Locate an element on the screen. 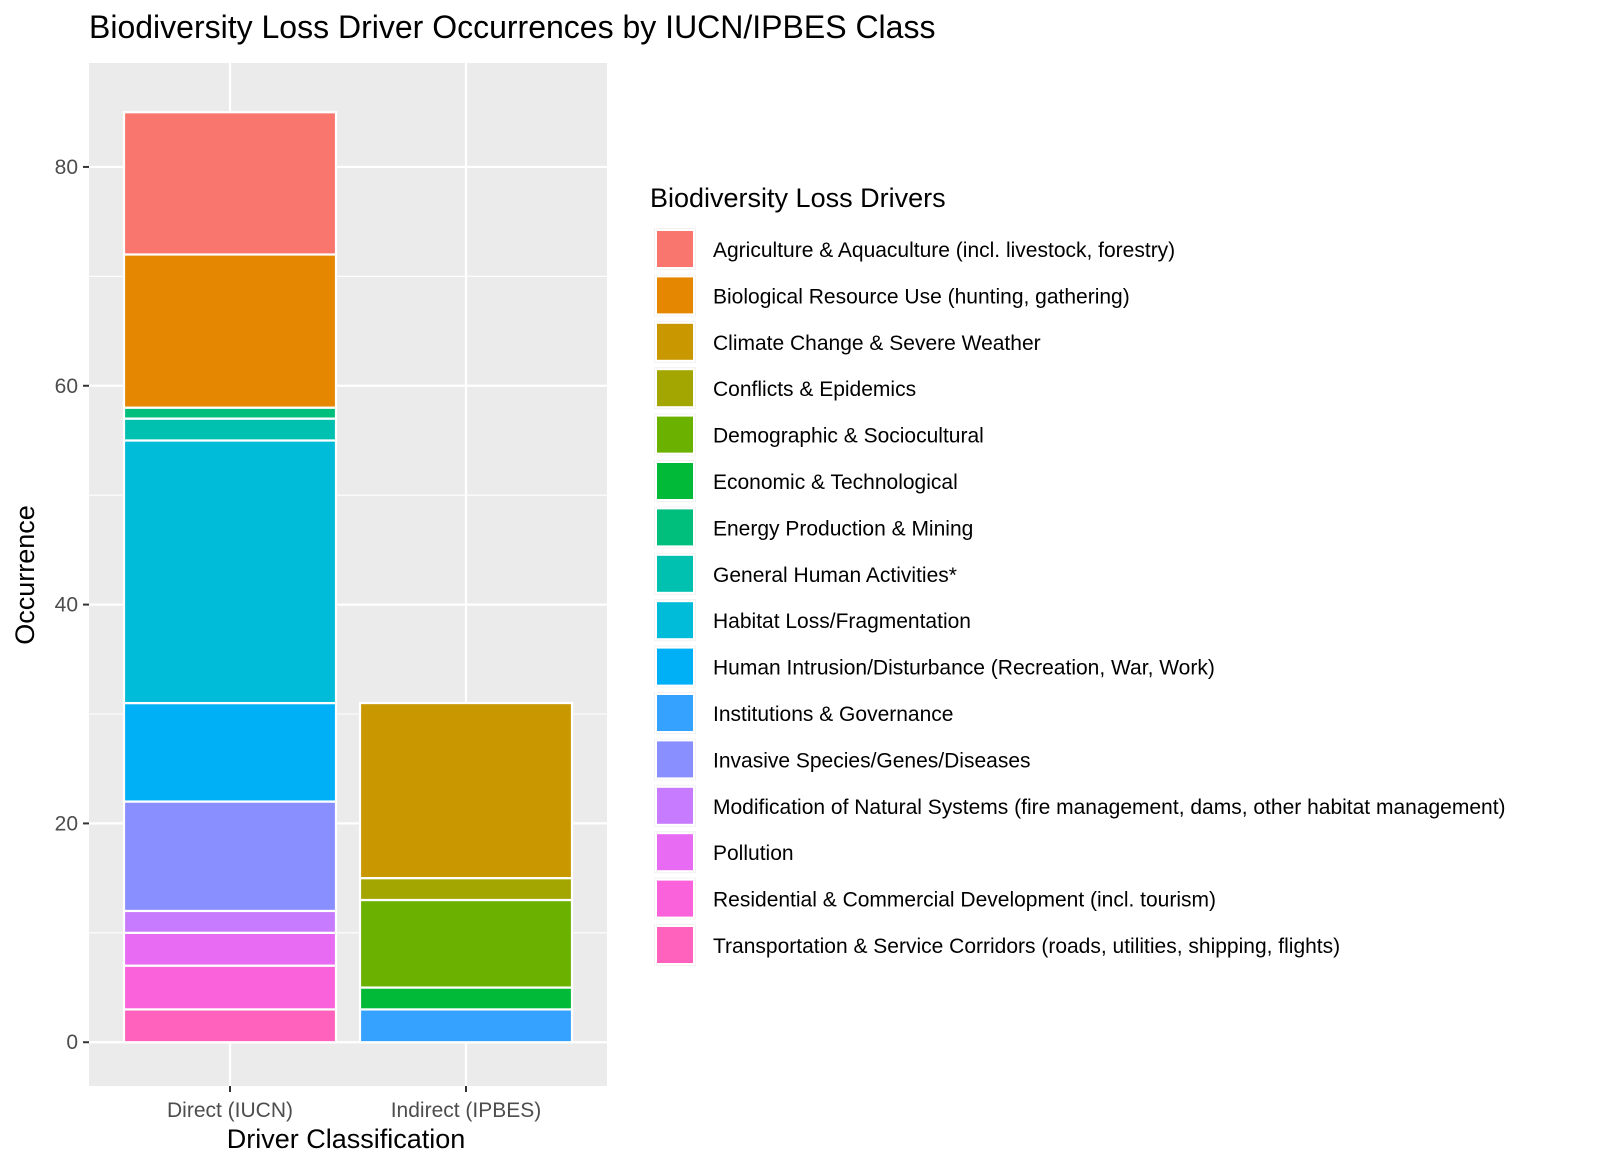 The height and width of the screenshot is (1164, 1622). x-axis-title: Driver Classification is located at coordinates (346, 1139).